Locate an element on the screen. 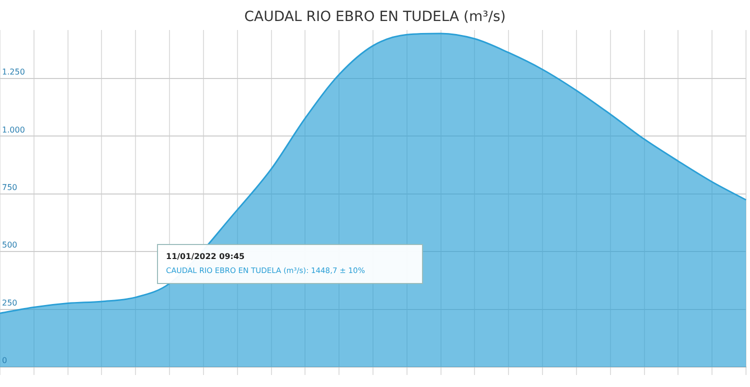  y-tick-label: 500 is located at coordinates (10, 245).